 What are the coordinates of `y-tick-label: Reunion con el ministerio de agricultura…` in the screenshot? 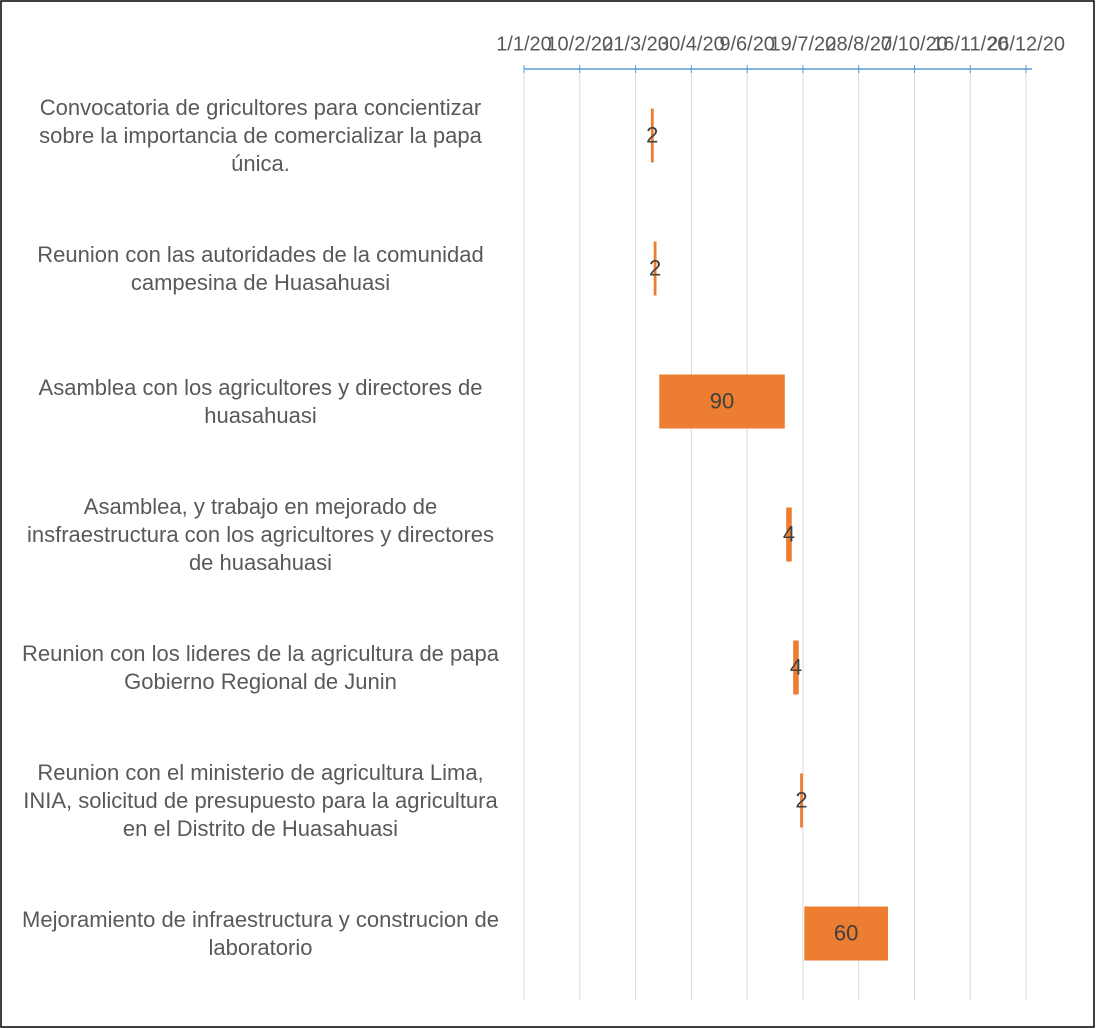 It's located at (260, 800).